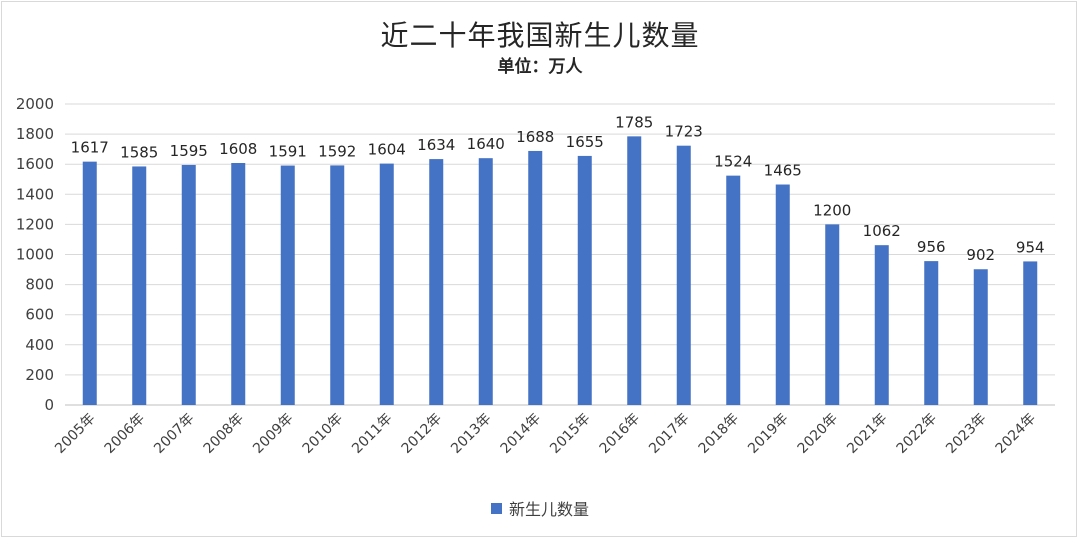 This screenshot has width=1080, height=540. I want to click on data-label: 1723, so click(684, 132).